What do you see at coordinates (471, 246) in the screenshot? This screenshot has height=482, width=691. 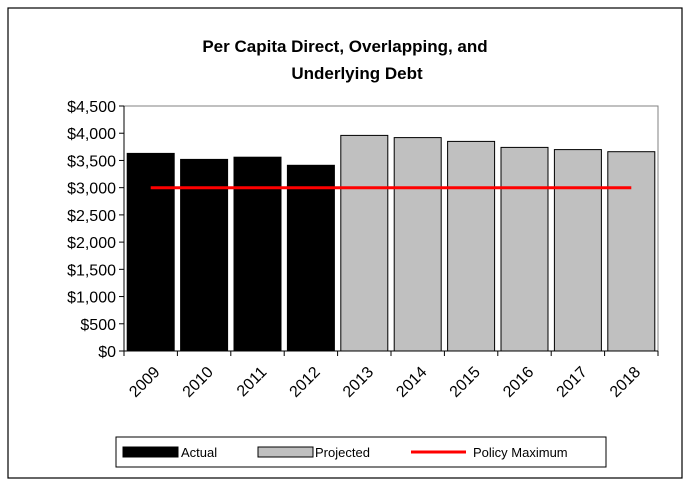 I see `bar-projected-2015` at bounding box center [471, 246].